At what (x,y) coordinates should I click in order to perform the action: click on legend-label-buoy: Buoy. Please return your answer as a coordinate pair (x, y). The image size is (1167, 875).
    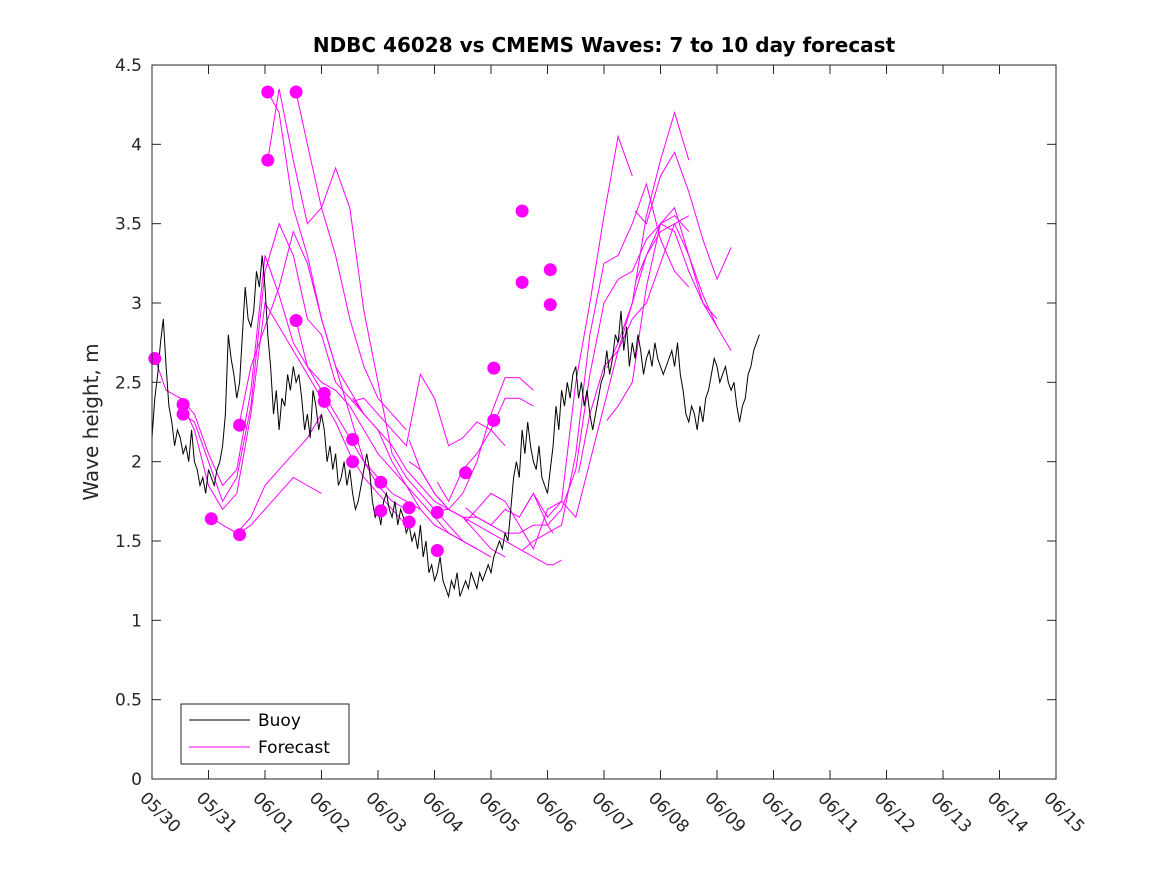
    Looking at the image, I should click on (279, 721).